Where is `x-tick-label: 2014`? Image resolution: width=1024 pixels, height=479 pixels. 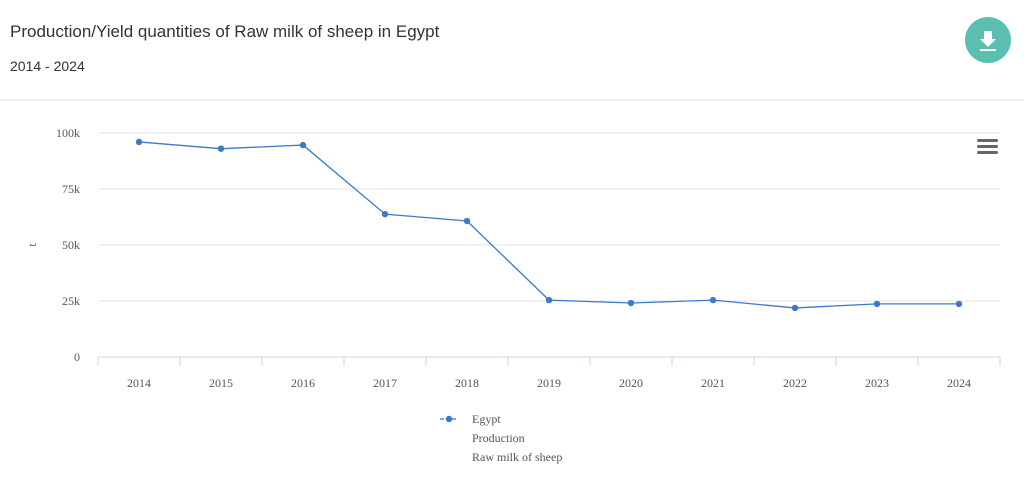
x-tick-label: 2014 is located at coordinates (139, 383).